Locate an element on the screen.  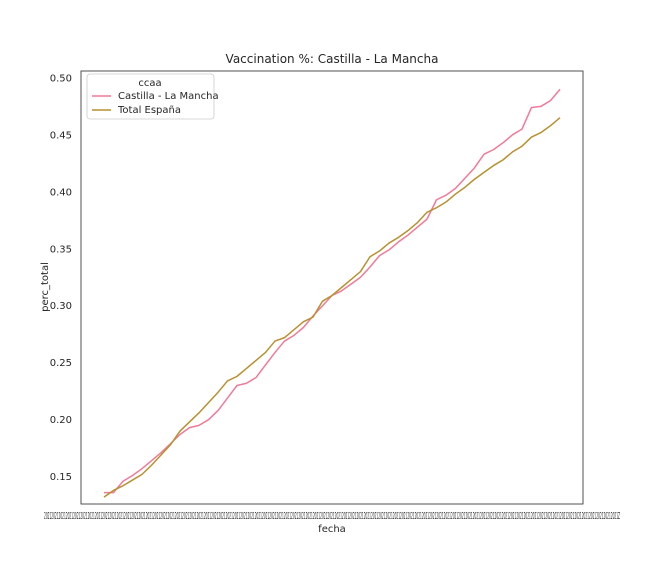
y-tick-label: 0.20 is located at coordinates (61, 420).